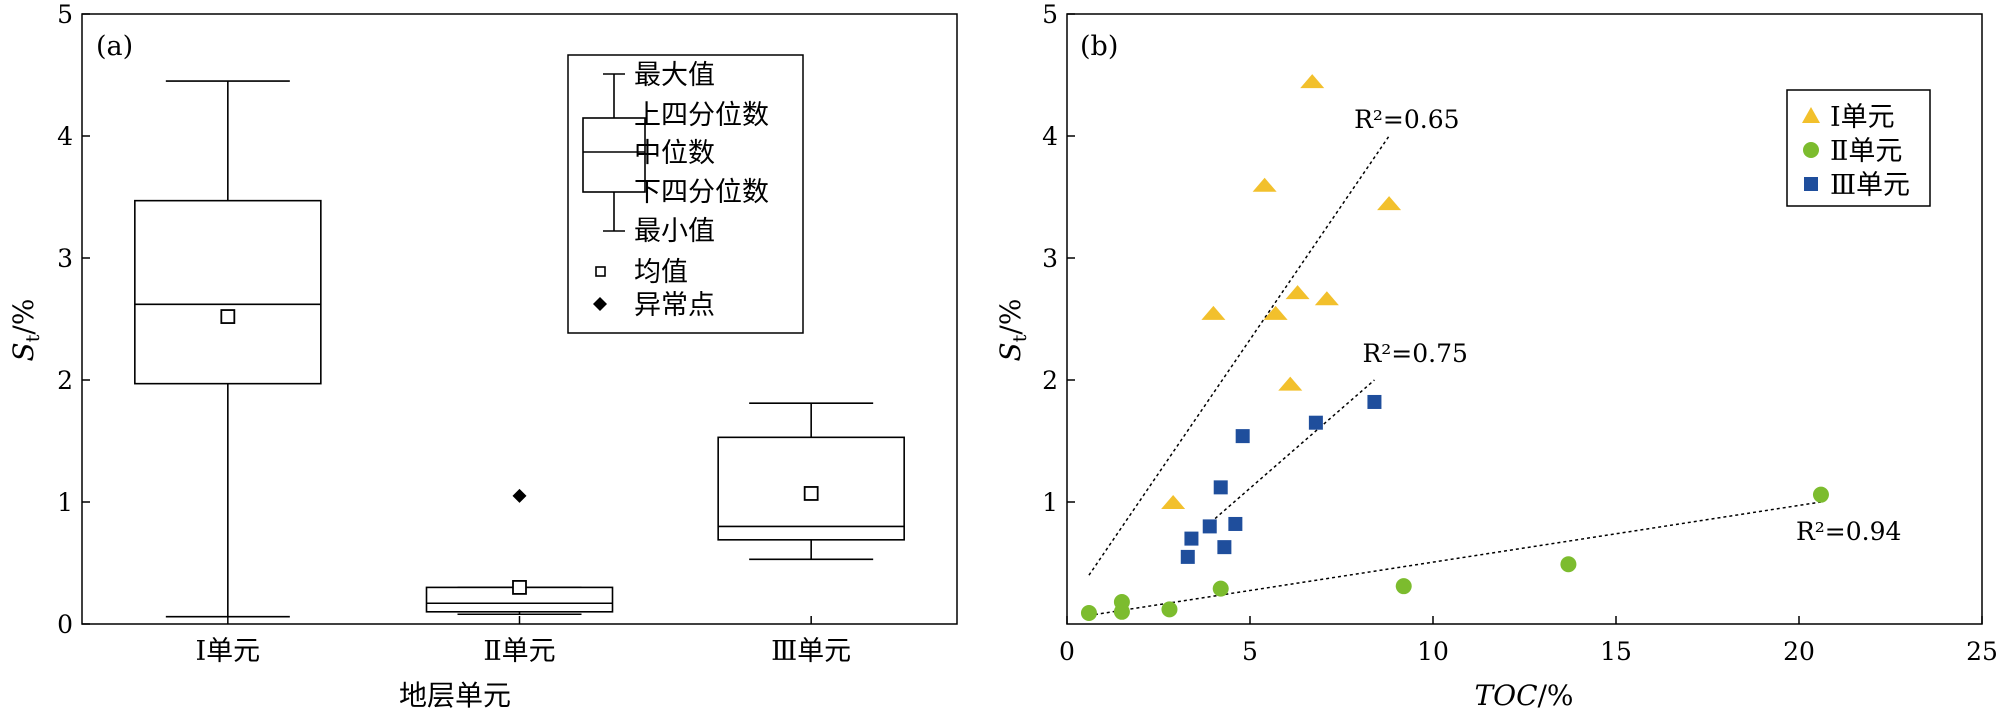 The image size is (2000, 714). I want to click on r2-label-3: R²=0.75, so click(1414, 353).